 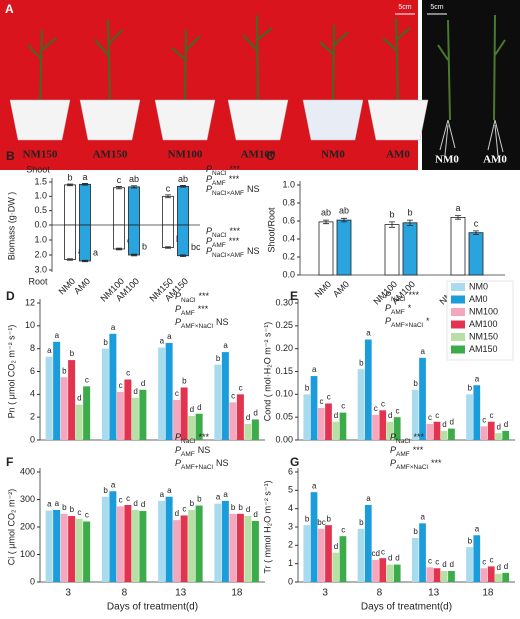 What do you see at coordinates (284, 417) in the screenshot?
I see `y-tick-label: 0.05` at bounding box center [284, 417].